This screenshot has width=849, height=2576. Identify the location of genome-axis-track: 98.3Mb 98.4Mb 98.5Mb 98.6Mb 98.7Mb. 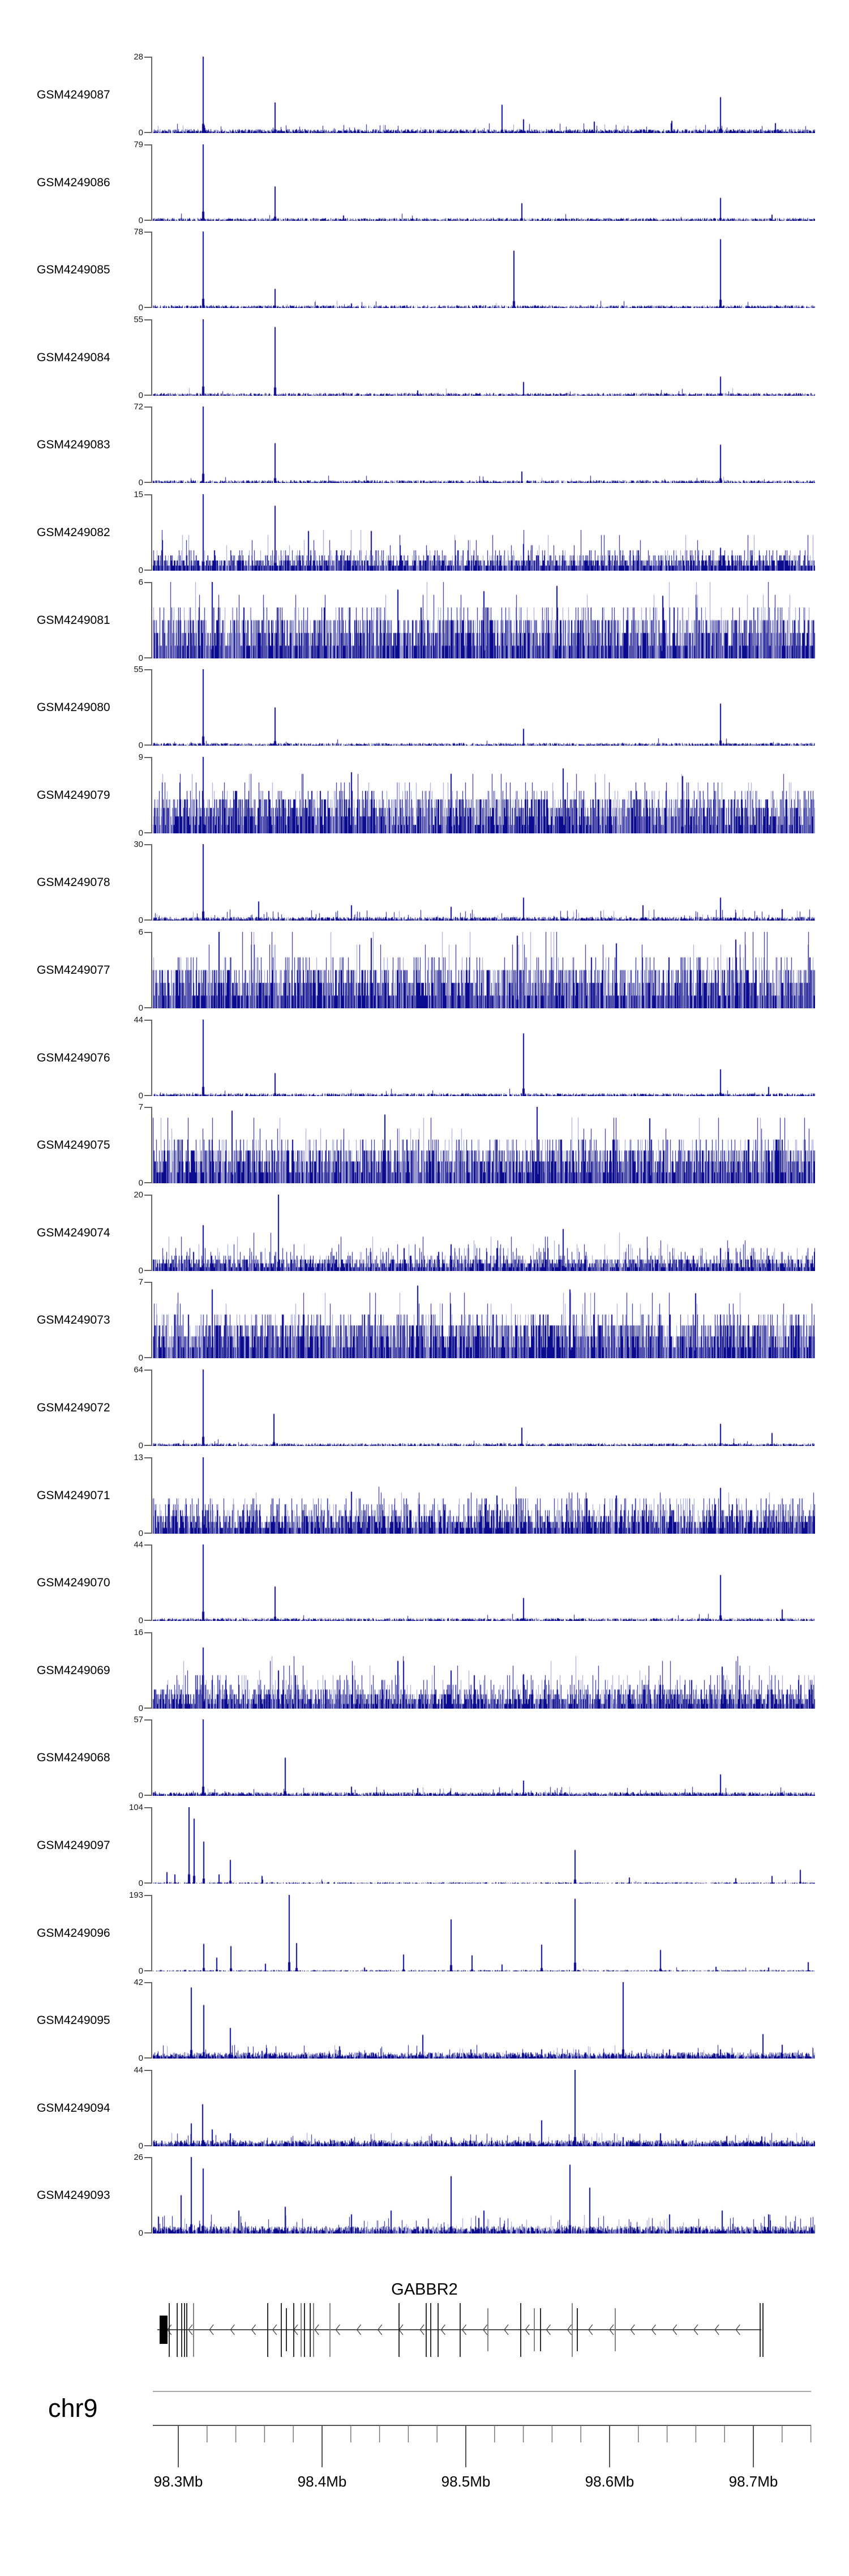
(482, 2440).